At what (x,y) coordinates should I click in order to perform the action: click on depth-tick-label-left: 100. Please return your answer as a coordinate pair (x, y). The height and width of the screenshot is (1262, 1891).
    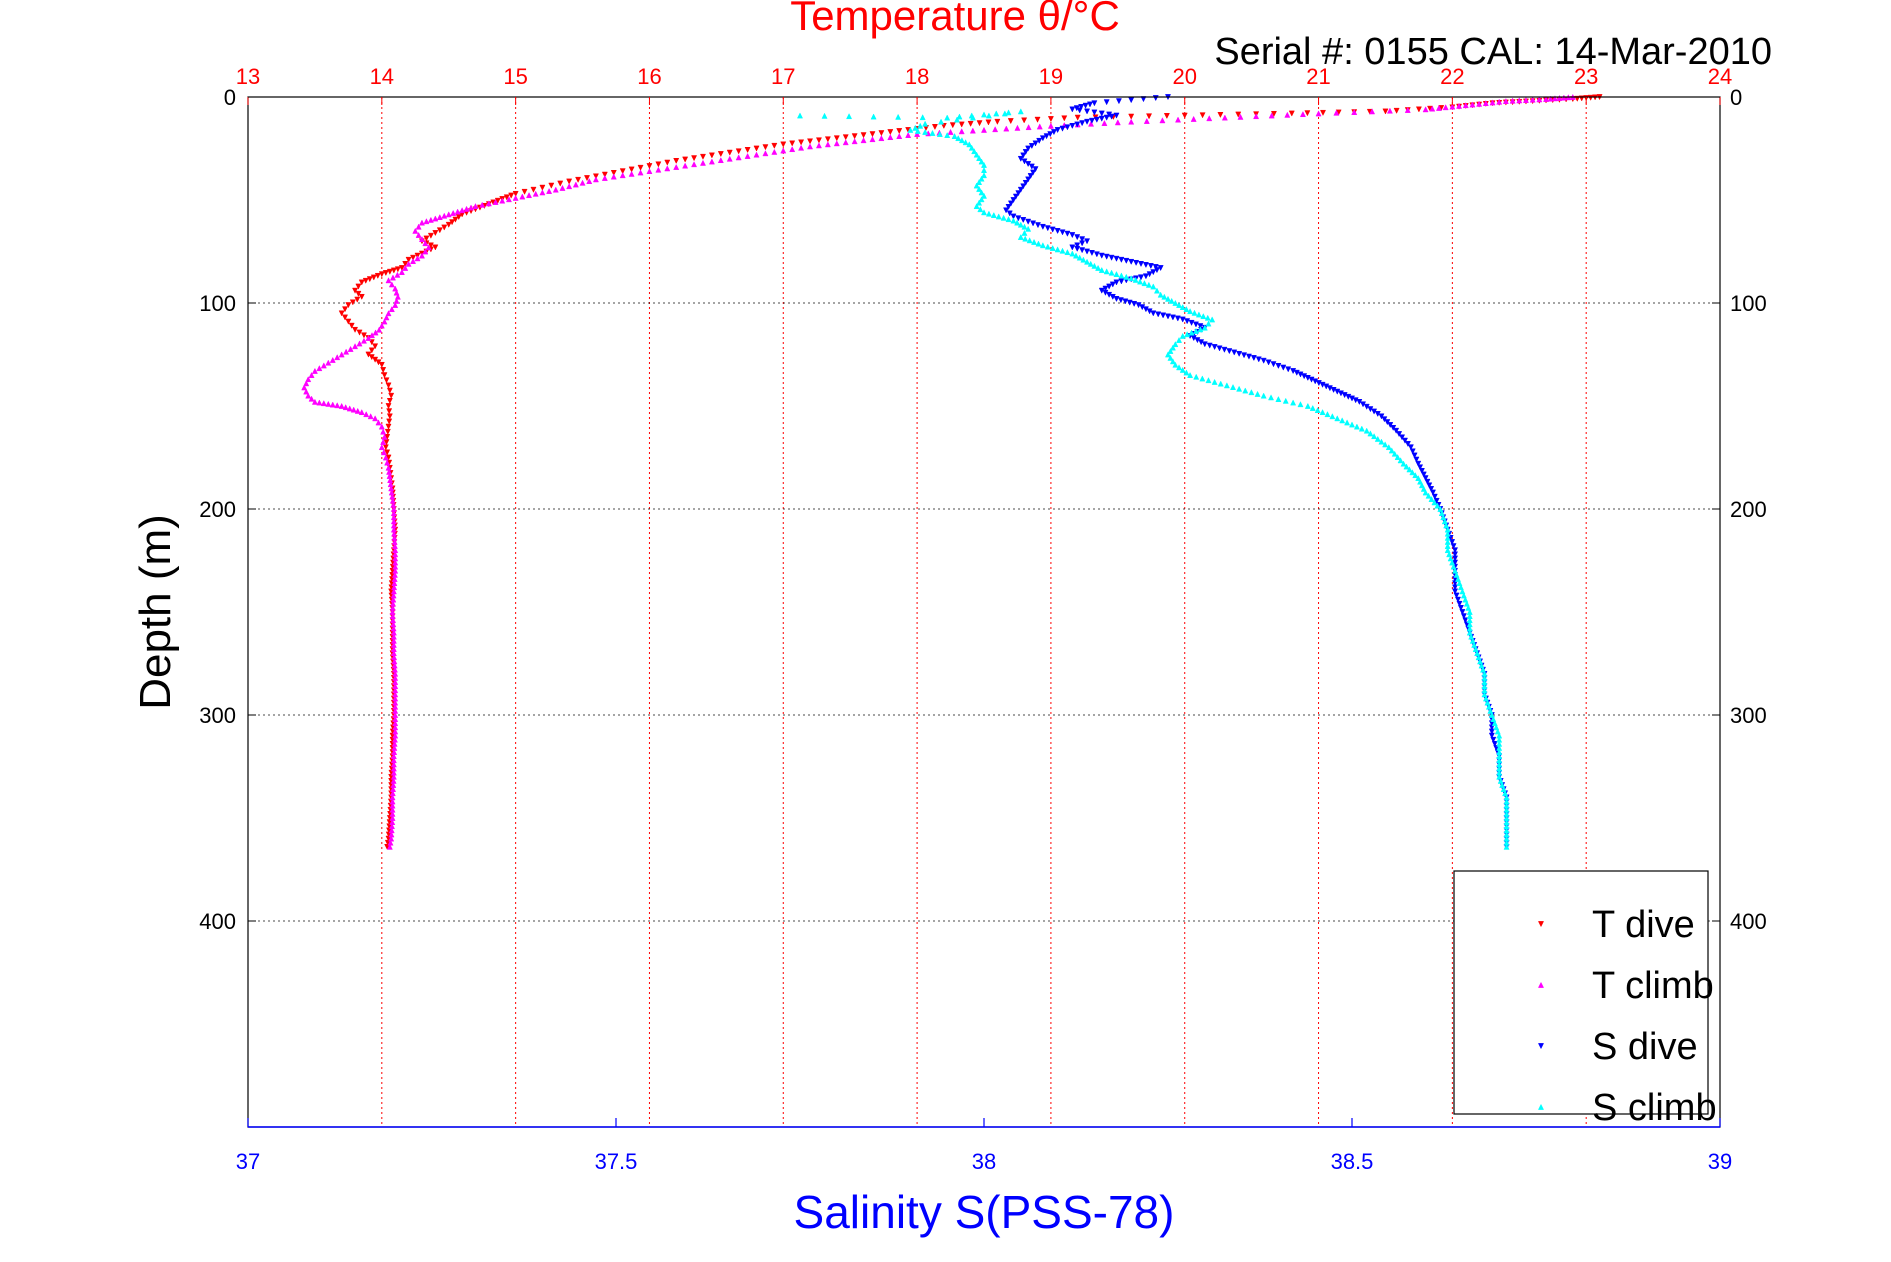
    Looking at the image, I should click on (217, 303).